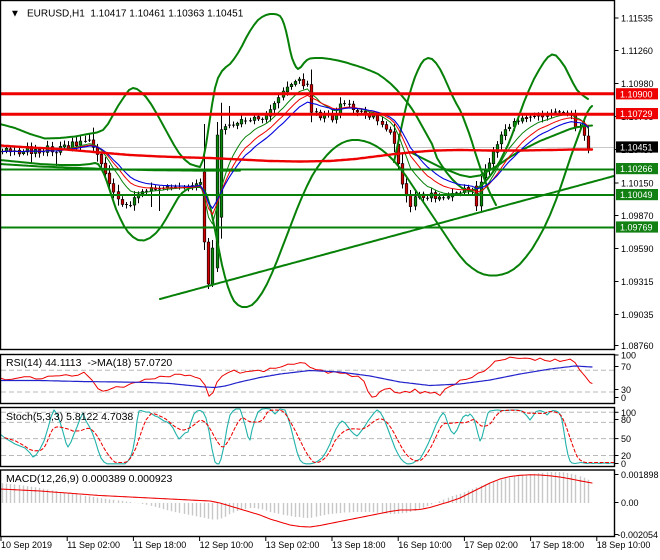 This screenshot has width=660, height=560. I want to click on svg-text:RSI(14) 44.1113 ->MA(18) 57.0: RSI(14) 44.1113 ->MA(18) 57.0720, so click(89, 363).